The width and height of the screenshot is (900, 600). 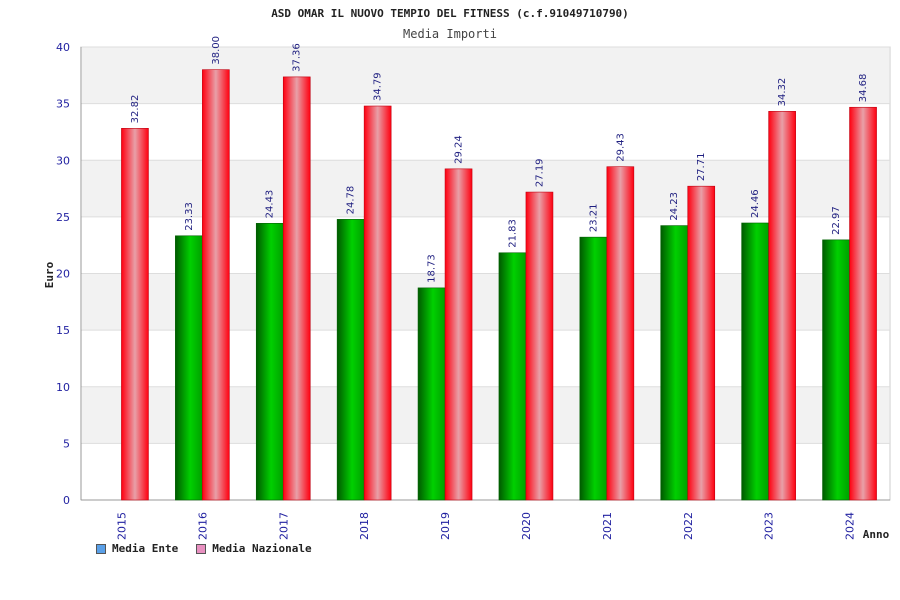 What do you see at coordinates (364, 526) in the screenshot?
I see `x-tick-label: 2018` at bounding box center [364, 526].